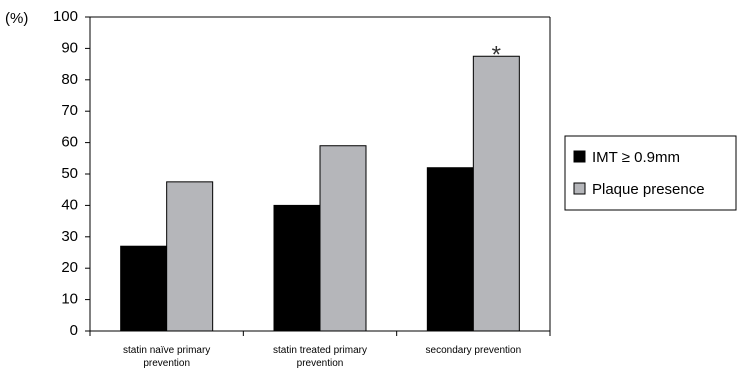 The width and height of the screenshot is (737, 377). What do you see at coordinates (69, 110) in the screenshot?
I see `y-tick-label: 70` at bounding box center [69, 110].